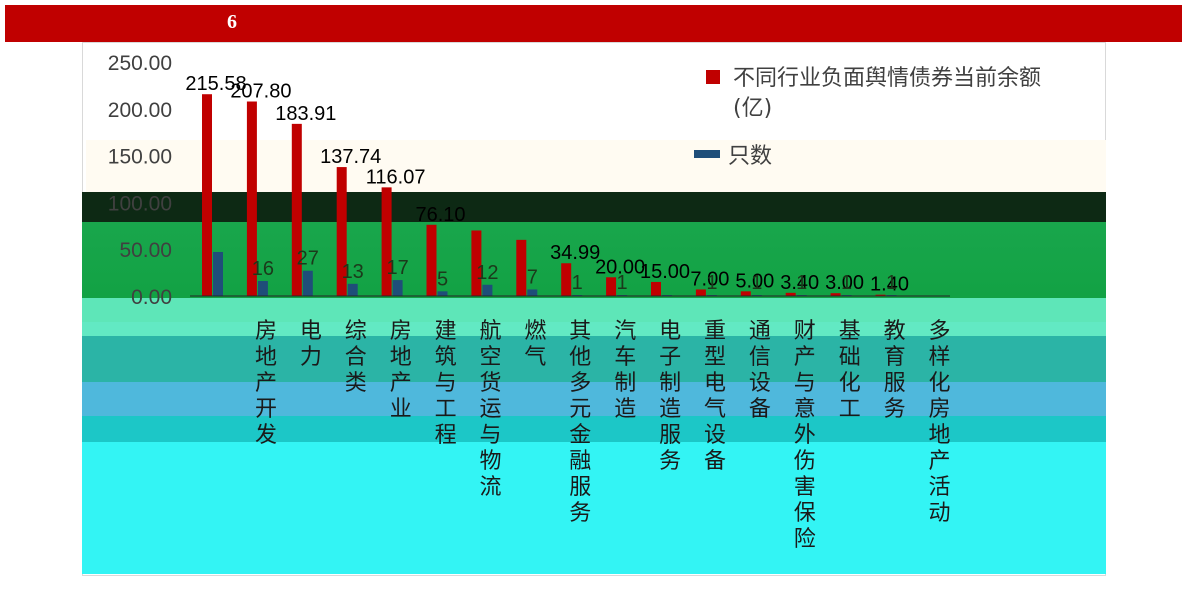  I want to click on data-label-count: 27, so click(308, 259).